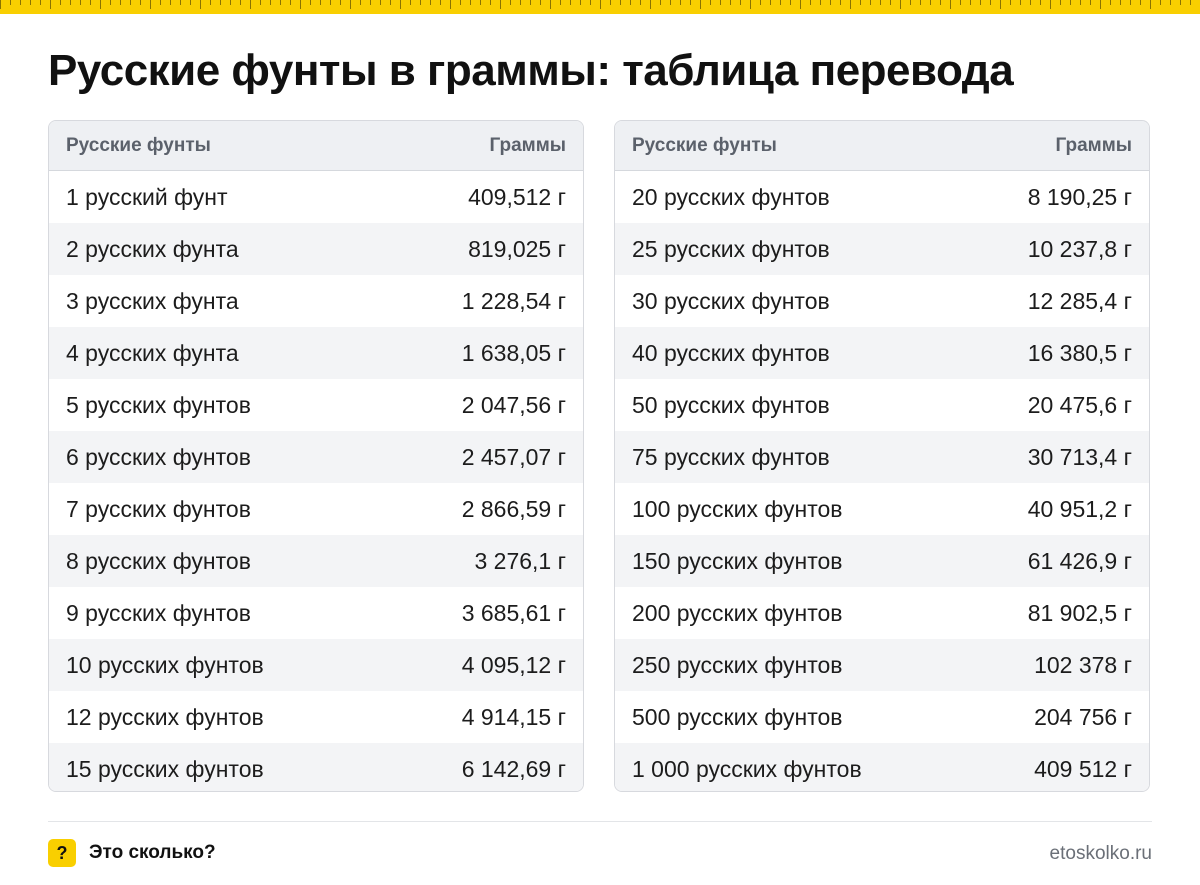  I want to click on row-label: 1 000 русских фунтов, so click(747, 768).